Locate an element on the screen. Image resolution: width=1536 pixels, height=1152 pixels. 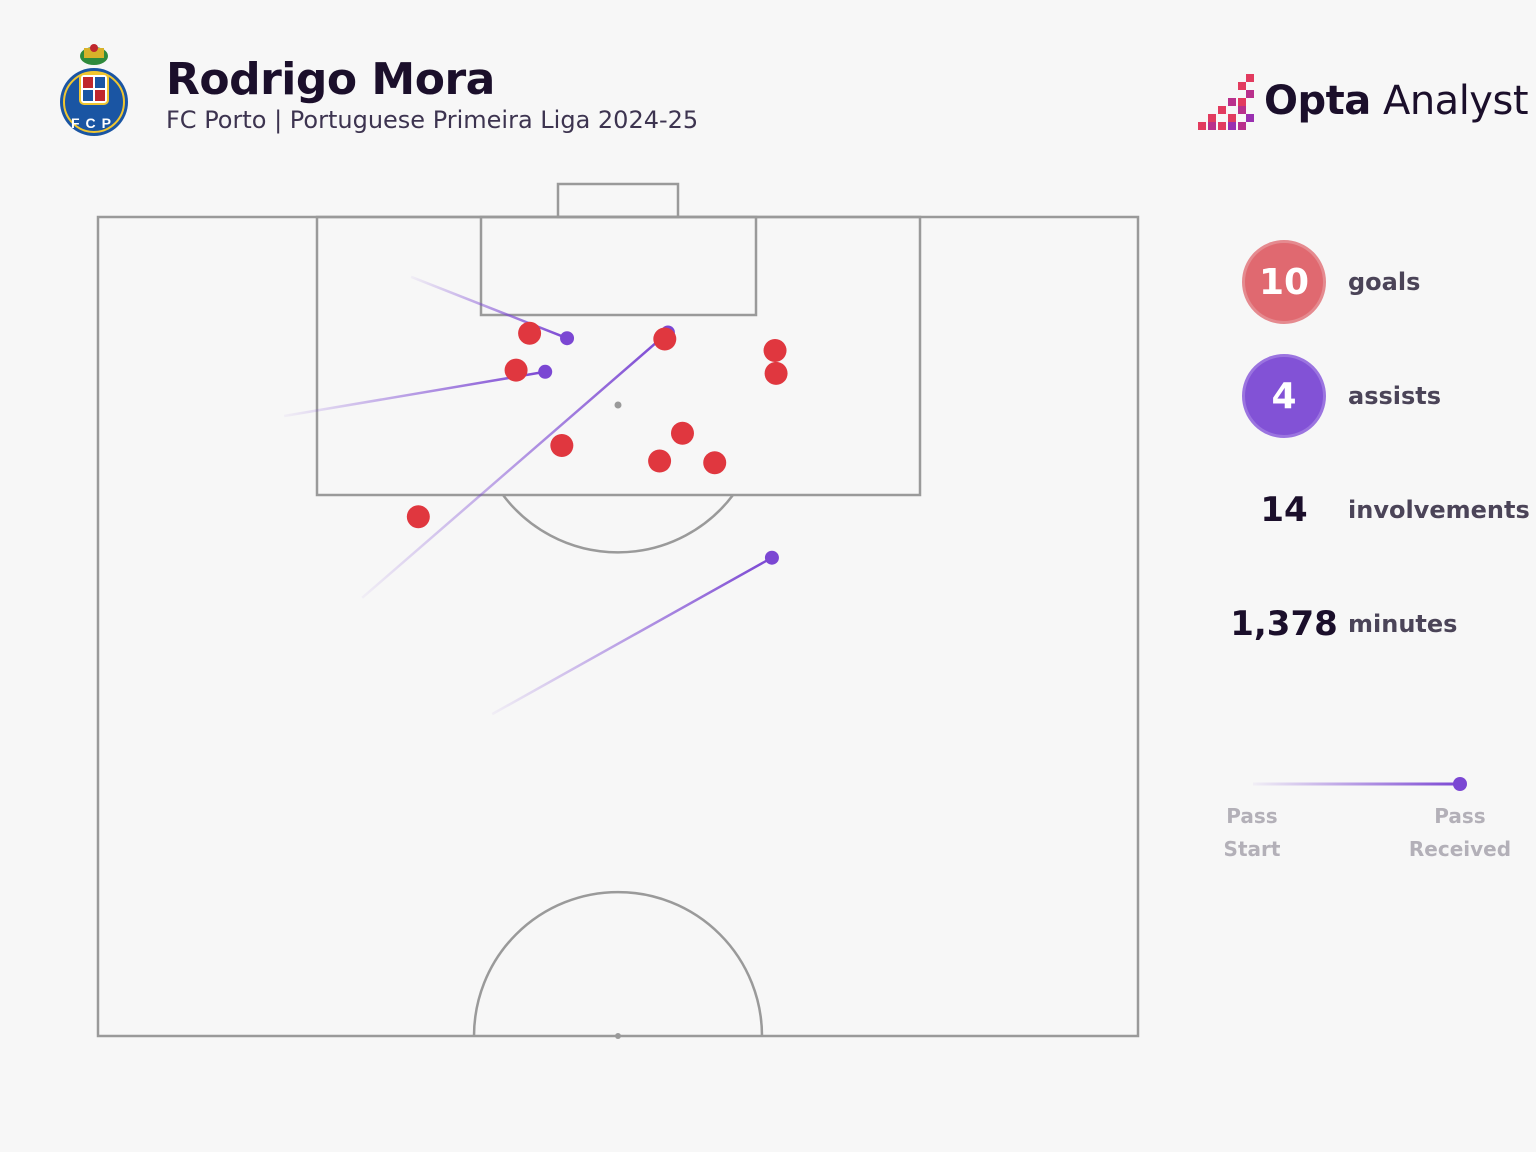
brand-name-light: Analyst is located at coordinates (1449, 101).